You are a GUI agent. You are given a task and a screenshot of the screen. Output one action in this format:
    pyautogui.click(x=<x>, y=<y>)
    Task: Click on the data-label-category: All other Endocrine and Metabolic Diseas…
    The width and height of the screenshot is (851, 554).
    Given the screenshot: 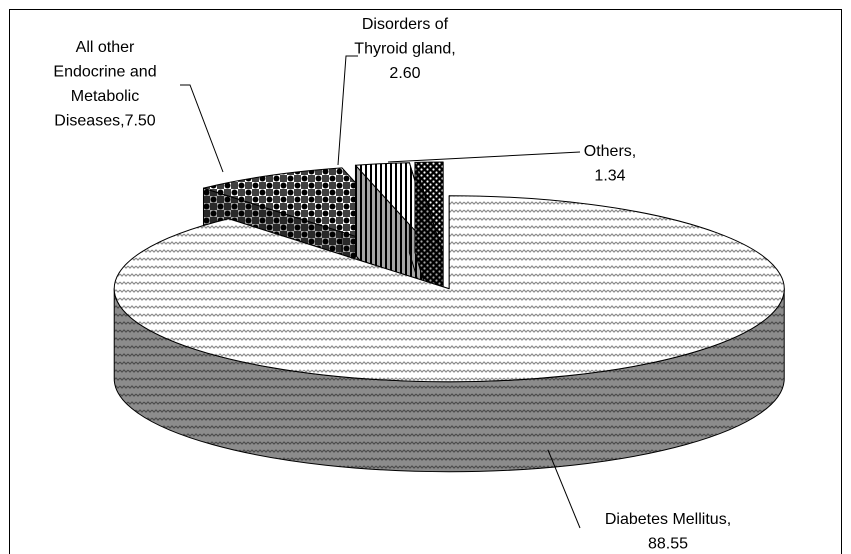 What is the action you would take?
    pyautogui.click(x=107, y=84)
    